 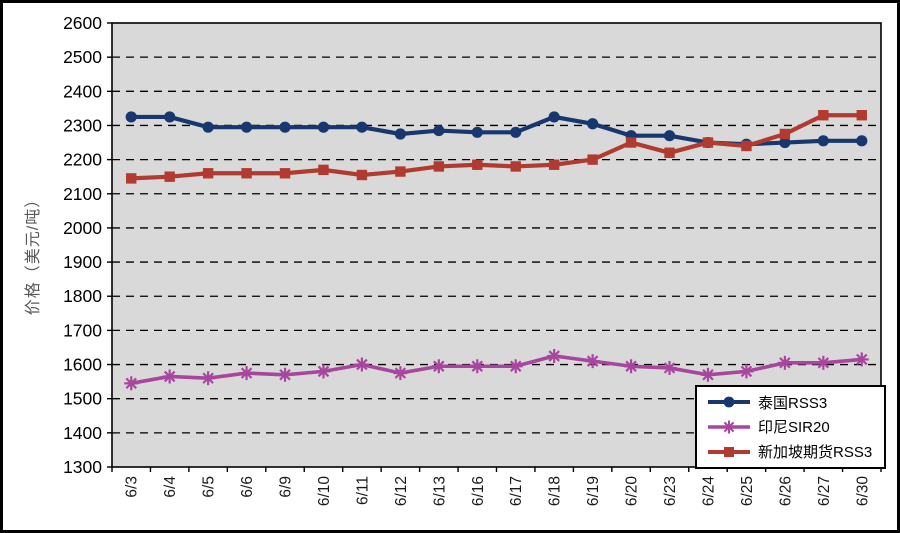 What do you see at coordinates (82, 330) in the screenshot?
I see `y-tick-label: 1700` at bounding box center [82, 330].